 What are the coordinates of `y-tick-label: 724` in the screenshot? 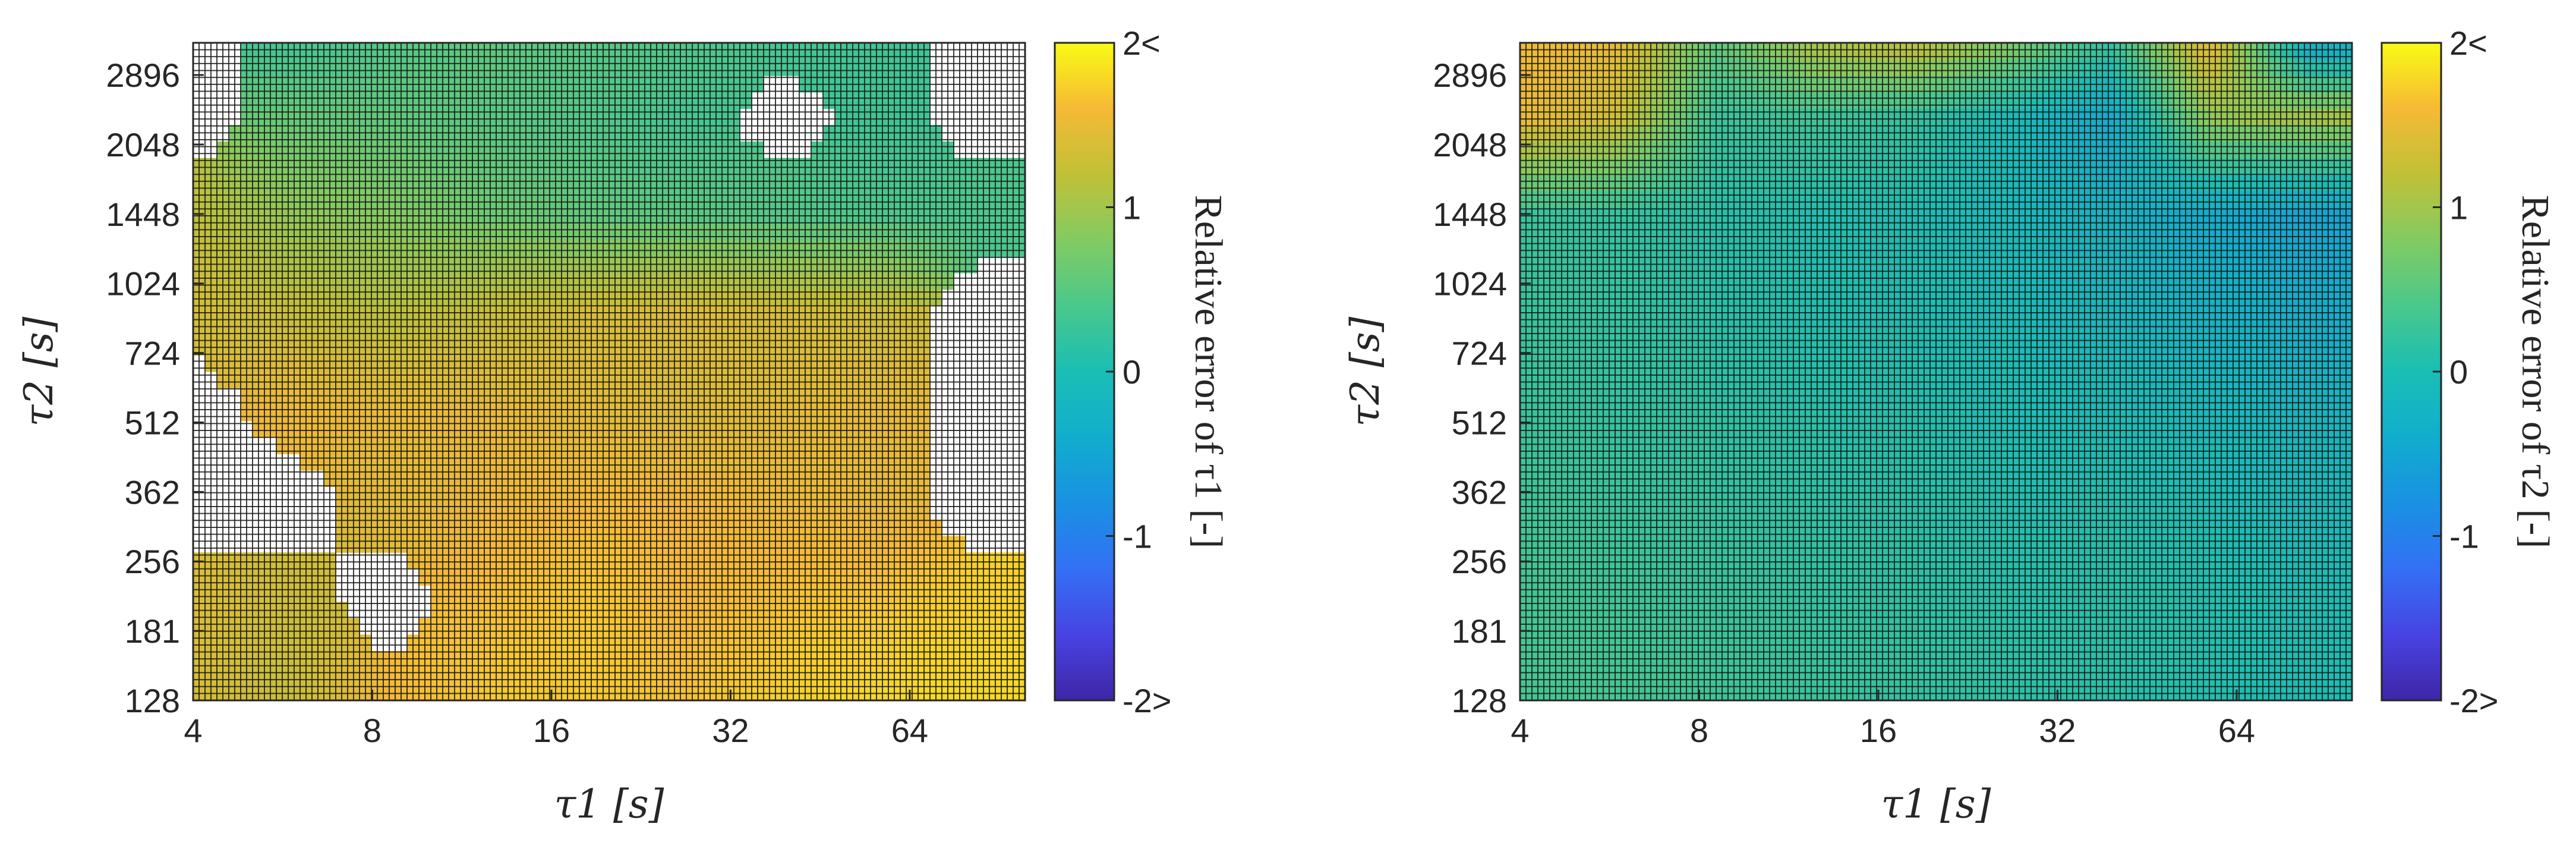 It's located at (152, 353).